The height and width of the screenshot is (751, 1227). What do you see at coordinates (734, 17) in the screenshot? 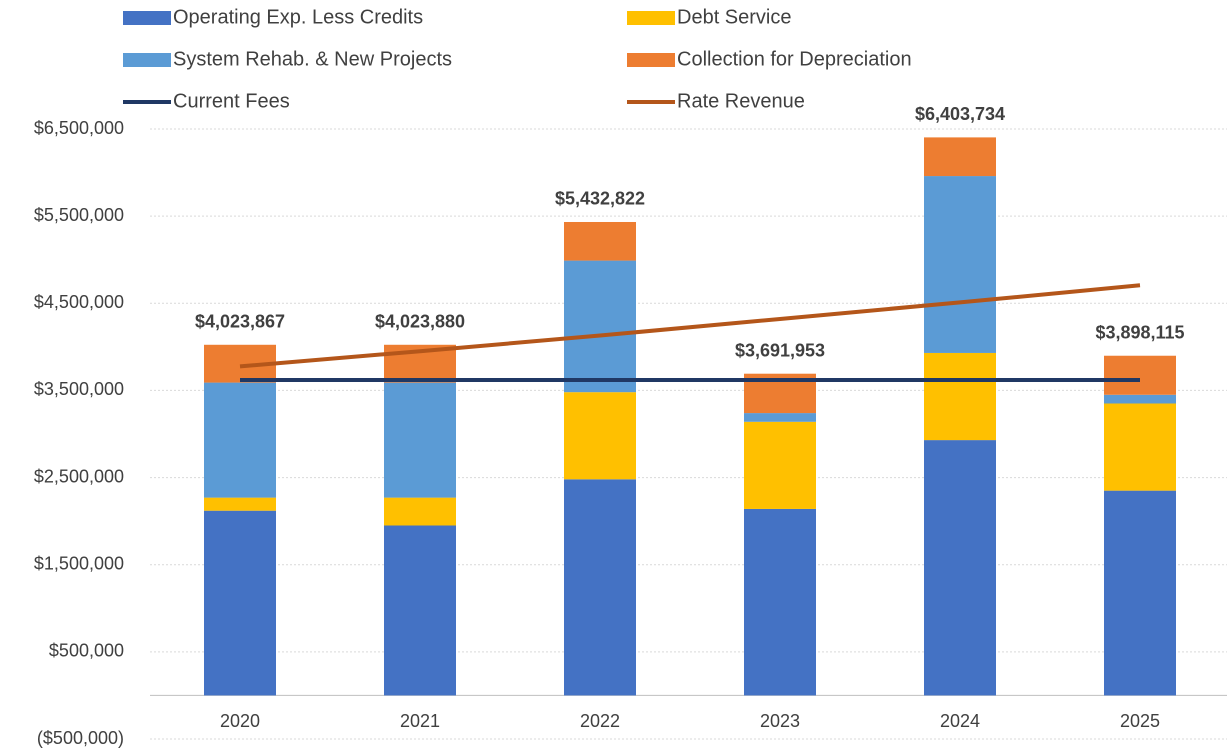
I see `legend-label: Debt Service` at bounding box center [734, 17].